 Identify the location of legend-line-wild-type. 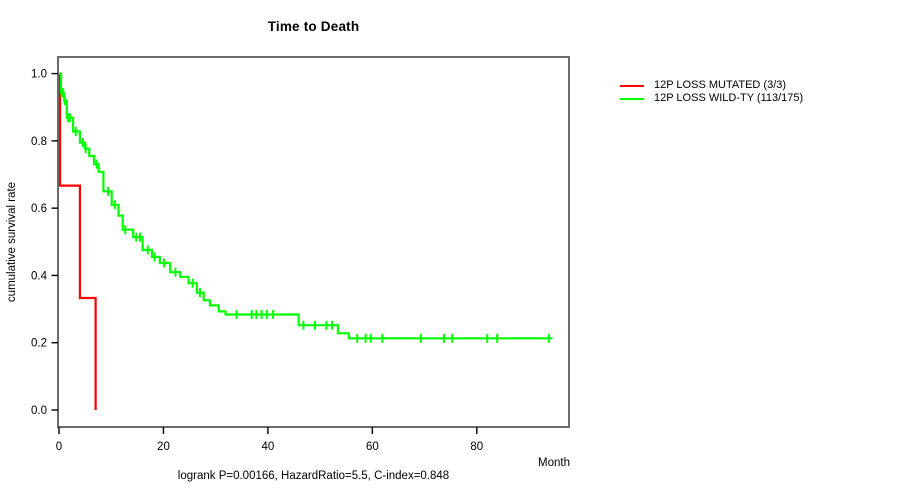
(632, 98).